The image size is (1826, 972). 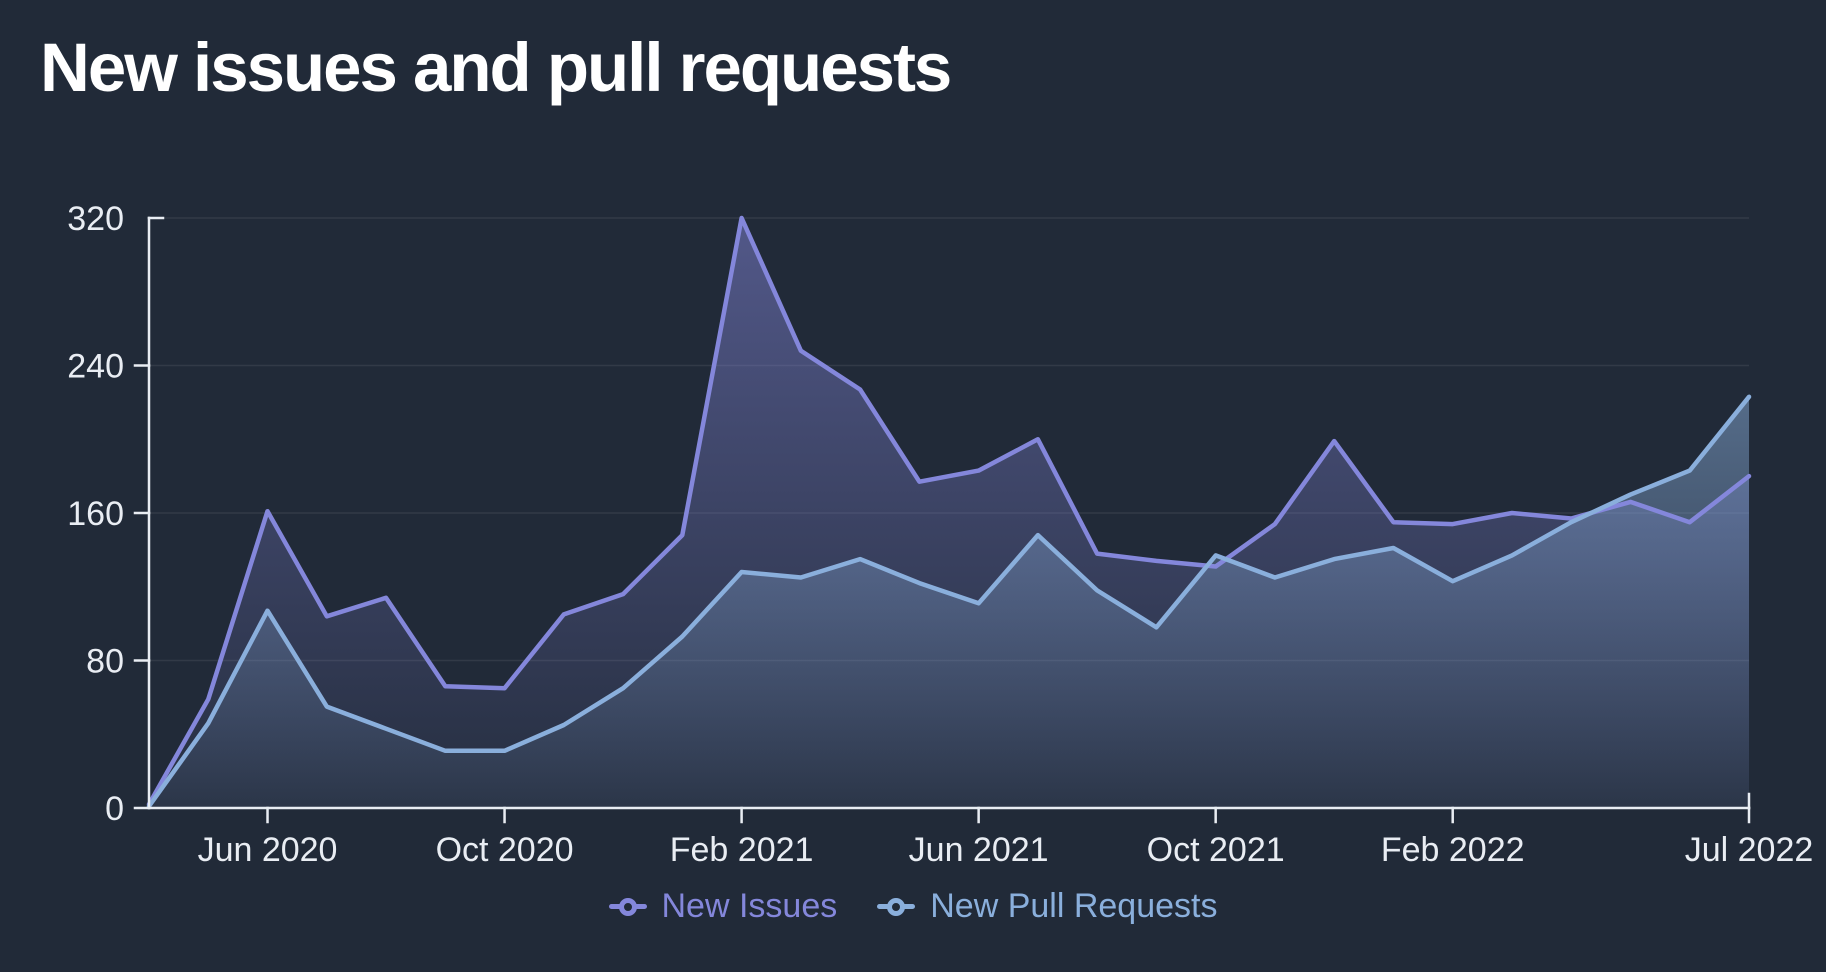 What do you see at coordinates (749, 906) in the screenshot?
I see `legend-label: New Issues` at bounding box center [749, 906].